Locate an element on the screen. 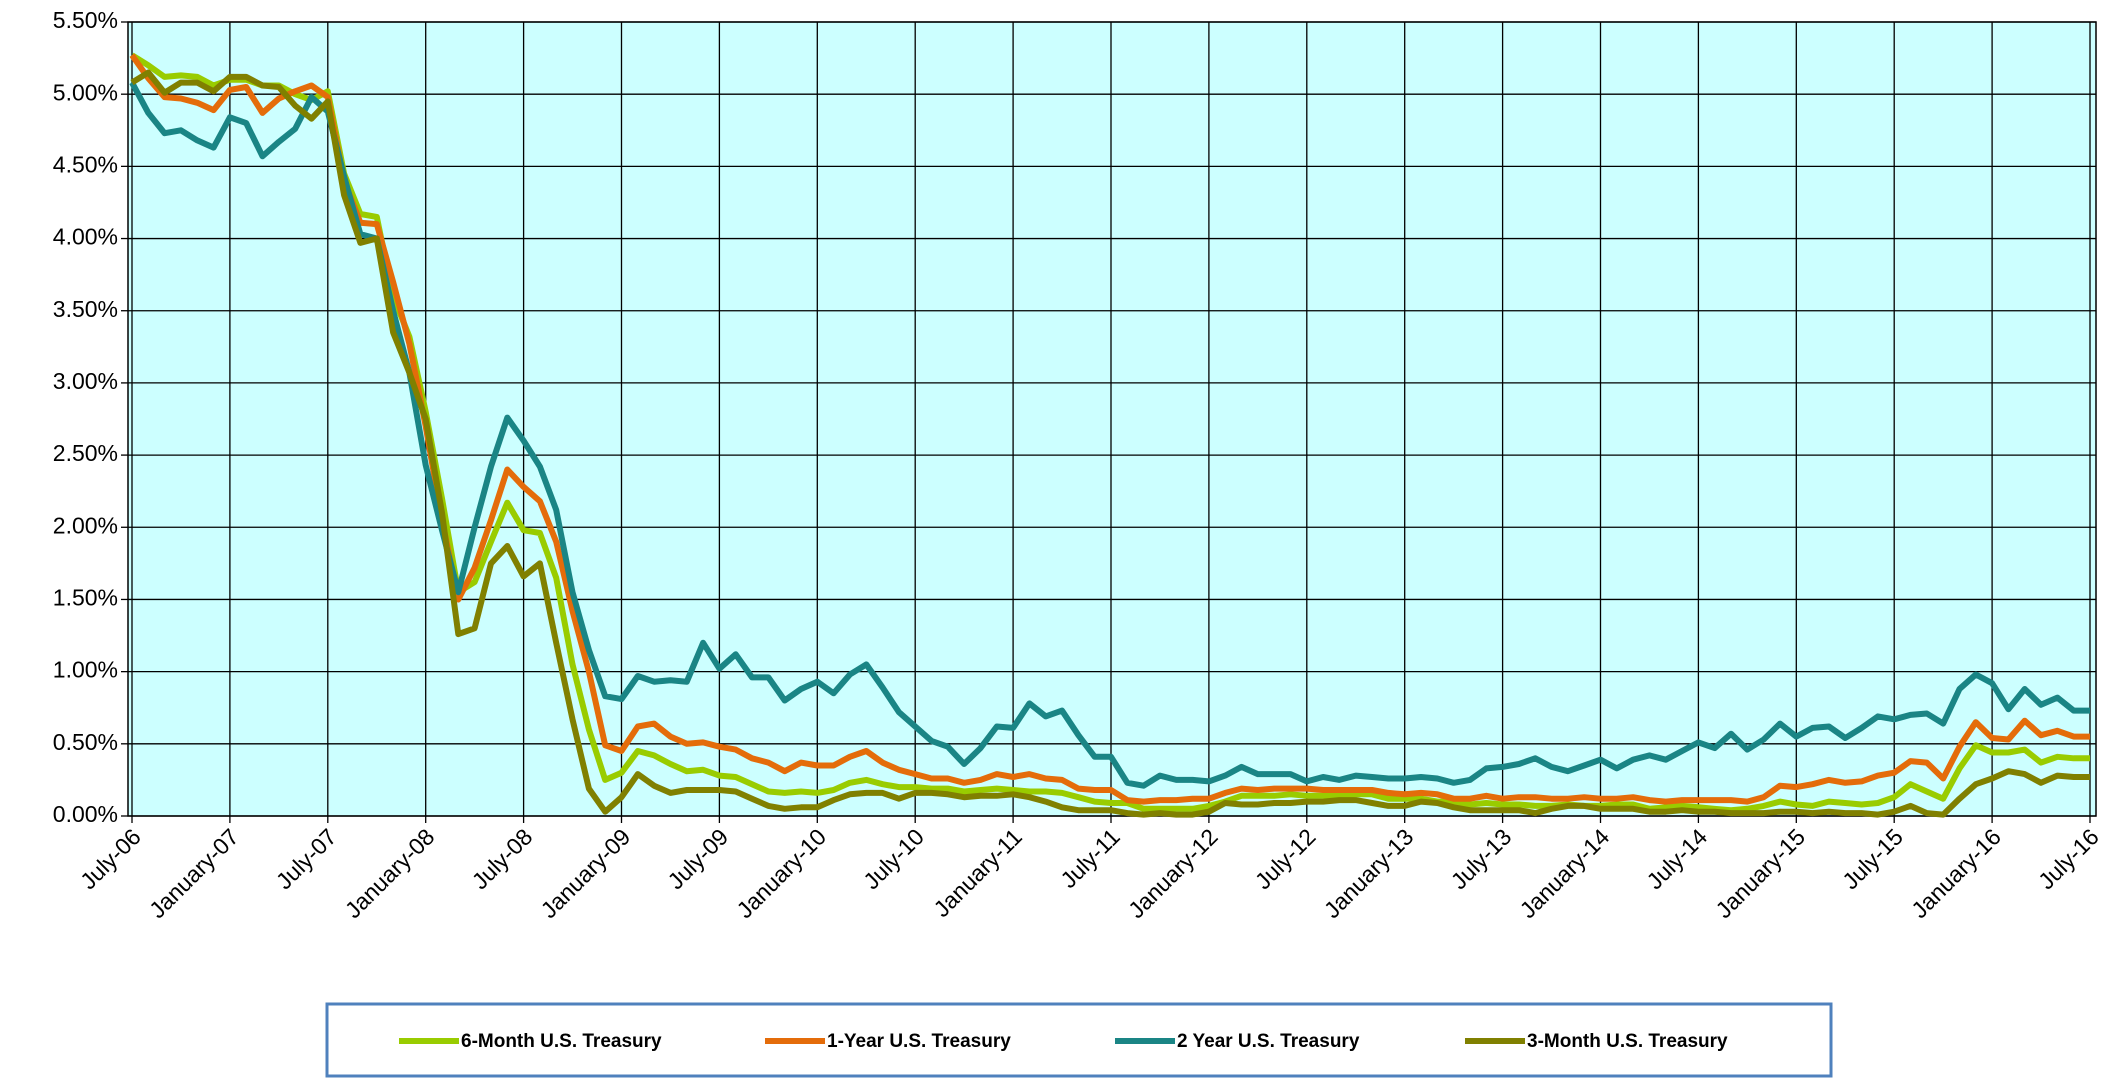 This screenshot has width=2114, height=1078. x-tick-label: January-16 is located at coordinates (1956, 873).